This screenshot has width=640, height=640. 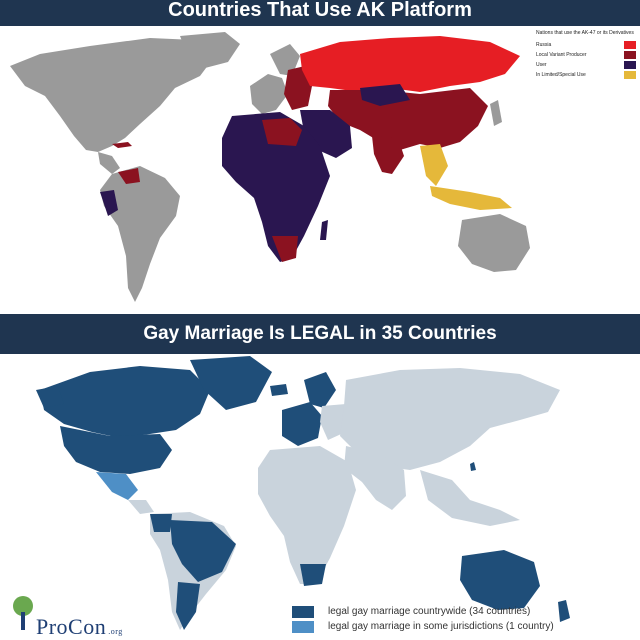 What do you see at coordinates (541, 65) in the screenshot?
I see `legend-label: User` at bounding box center [541, 65].